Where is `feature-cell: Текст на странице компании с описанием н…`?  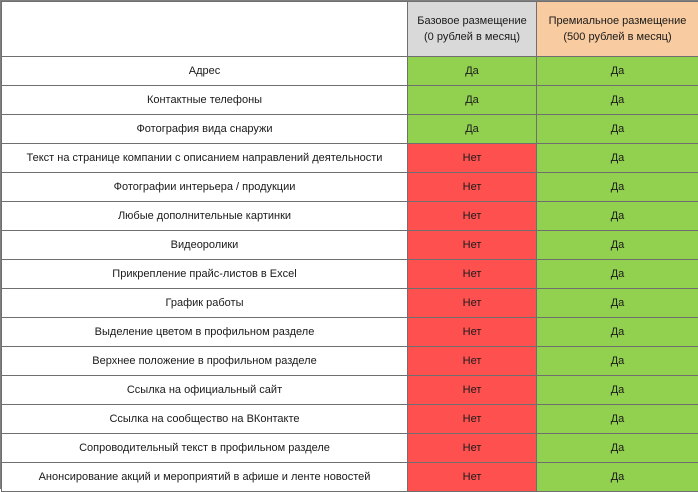 feature-cell: Текст на странице компании с описанием н… is located at coordinates (205, 158).